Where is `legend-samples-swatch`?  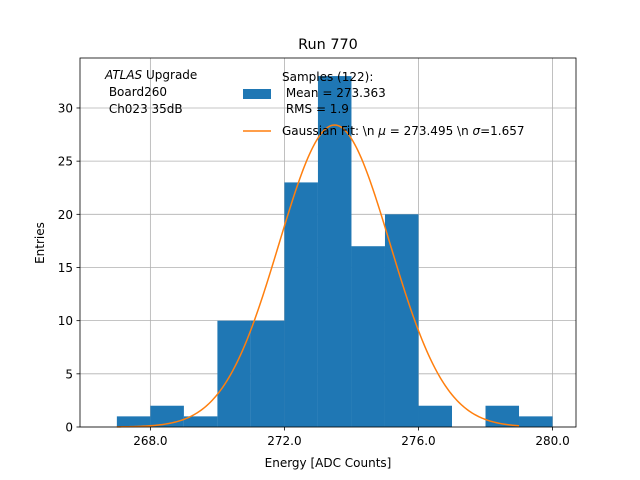 legend-samples-swatch is located at coordinates (257, 94).